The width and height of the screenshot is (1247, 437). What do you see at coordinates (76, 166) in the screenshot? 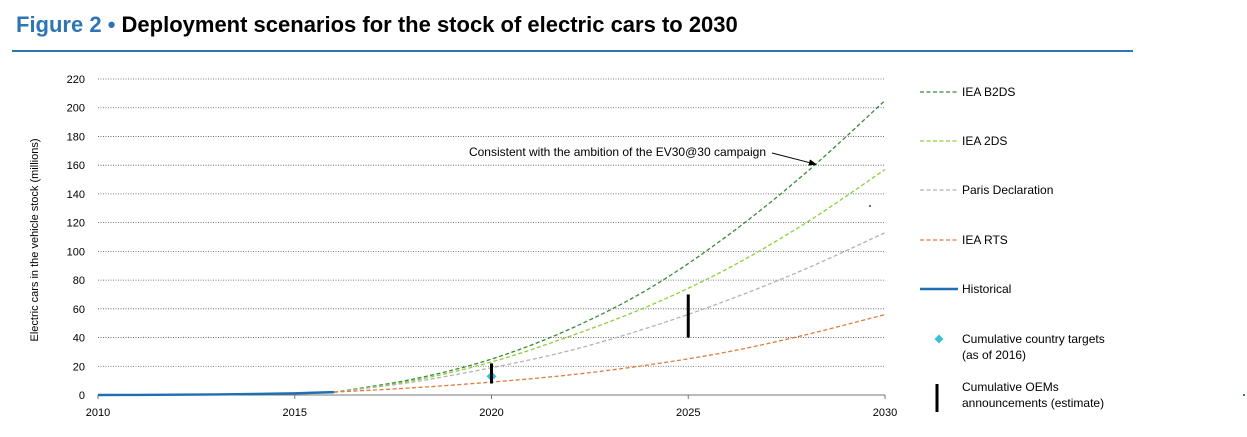
I see `y-tick-label: 160` at bounding box center [76, 166].